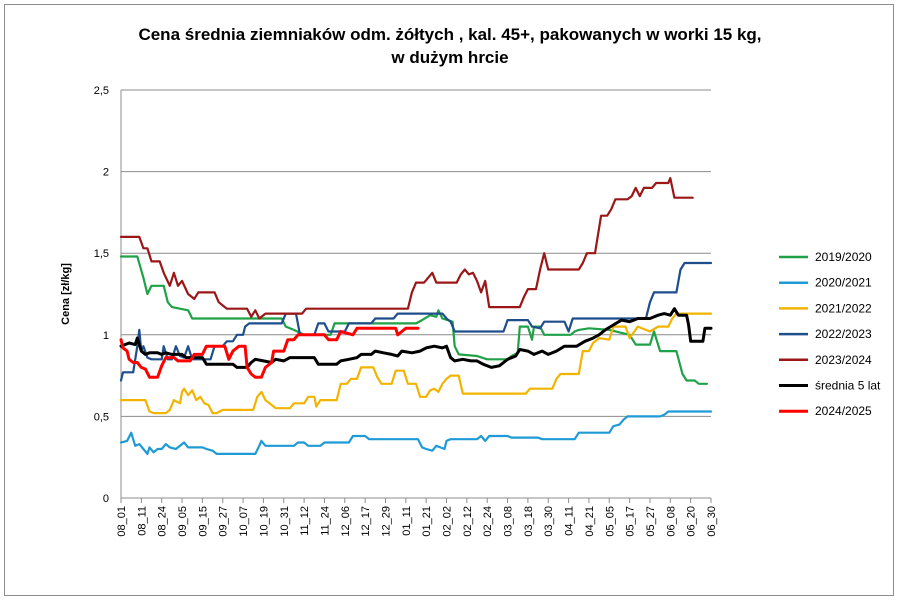 This screenshot has height=603, width=900. I want to click on x-tick-label: 03_08, so click(509, 521).